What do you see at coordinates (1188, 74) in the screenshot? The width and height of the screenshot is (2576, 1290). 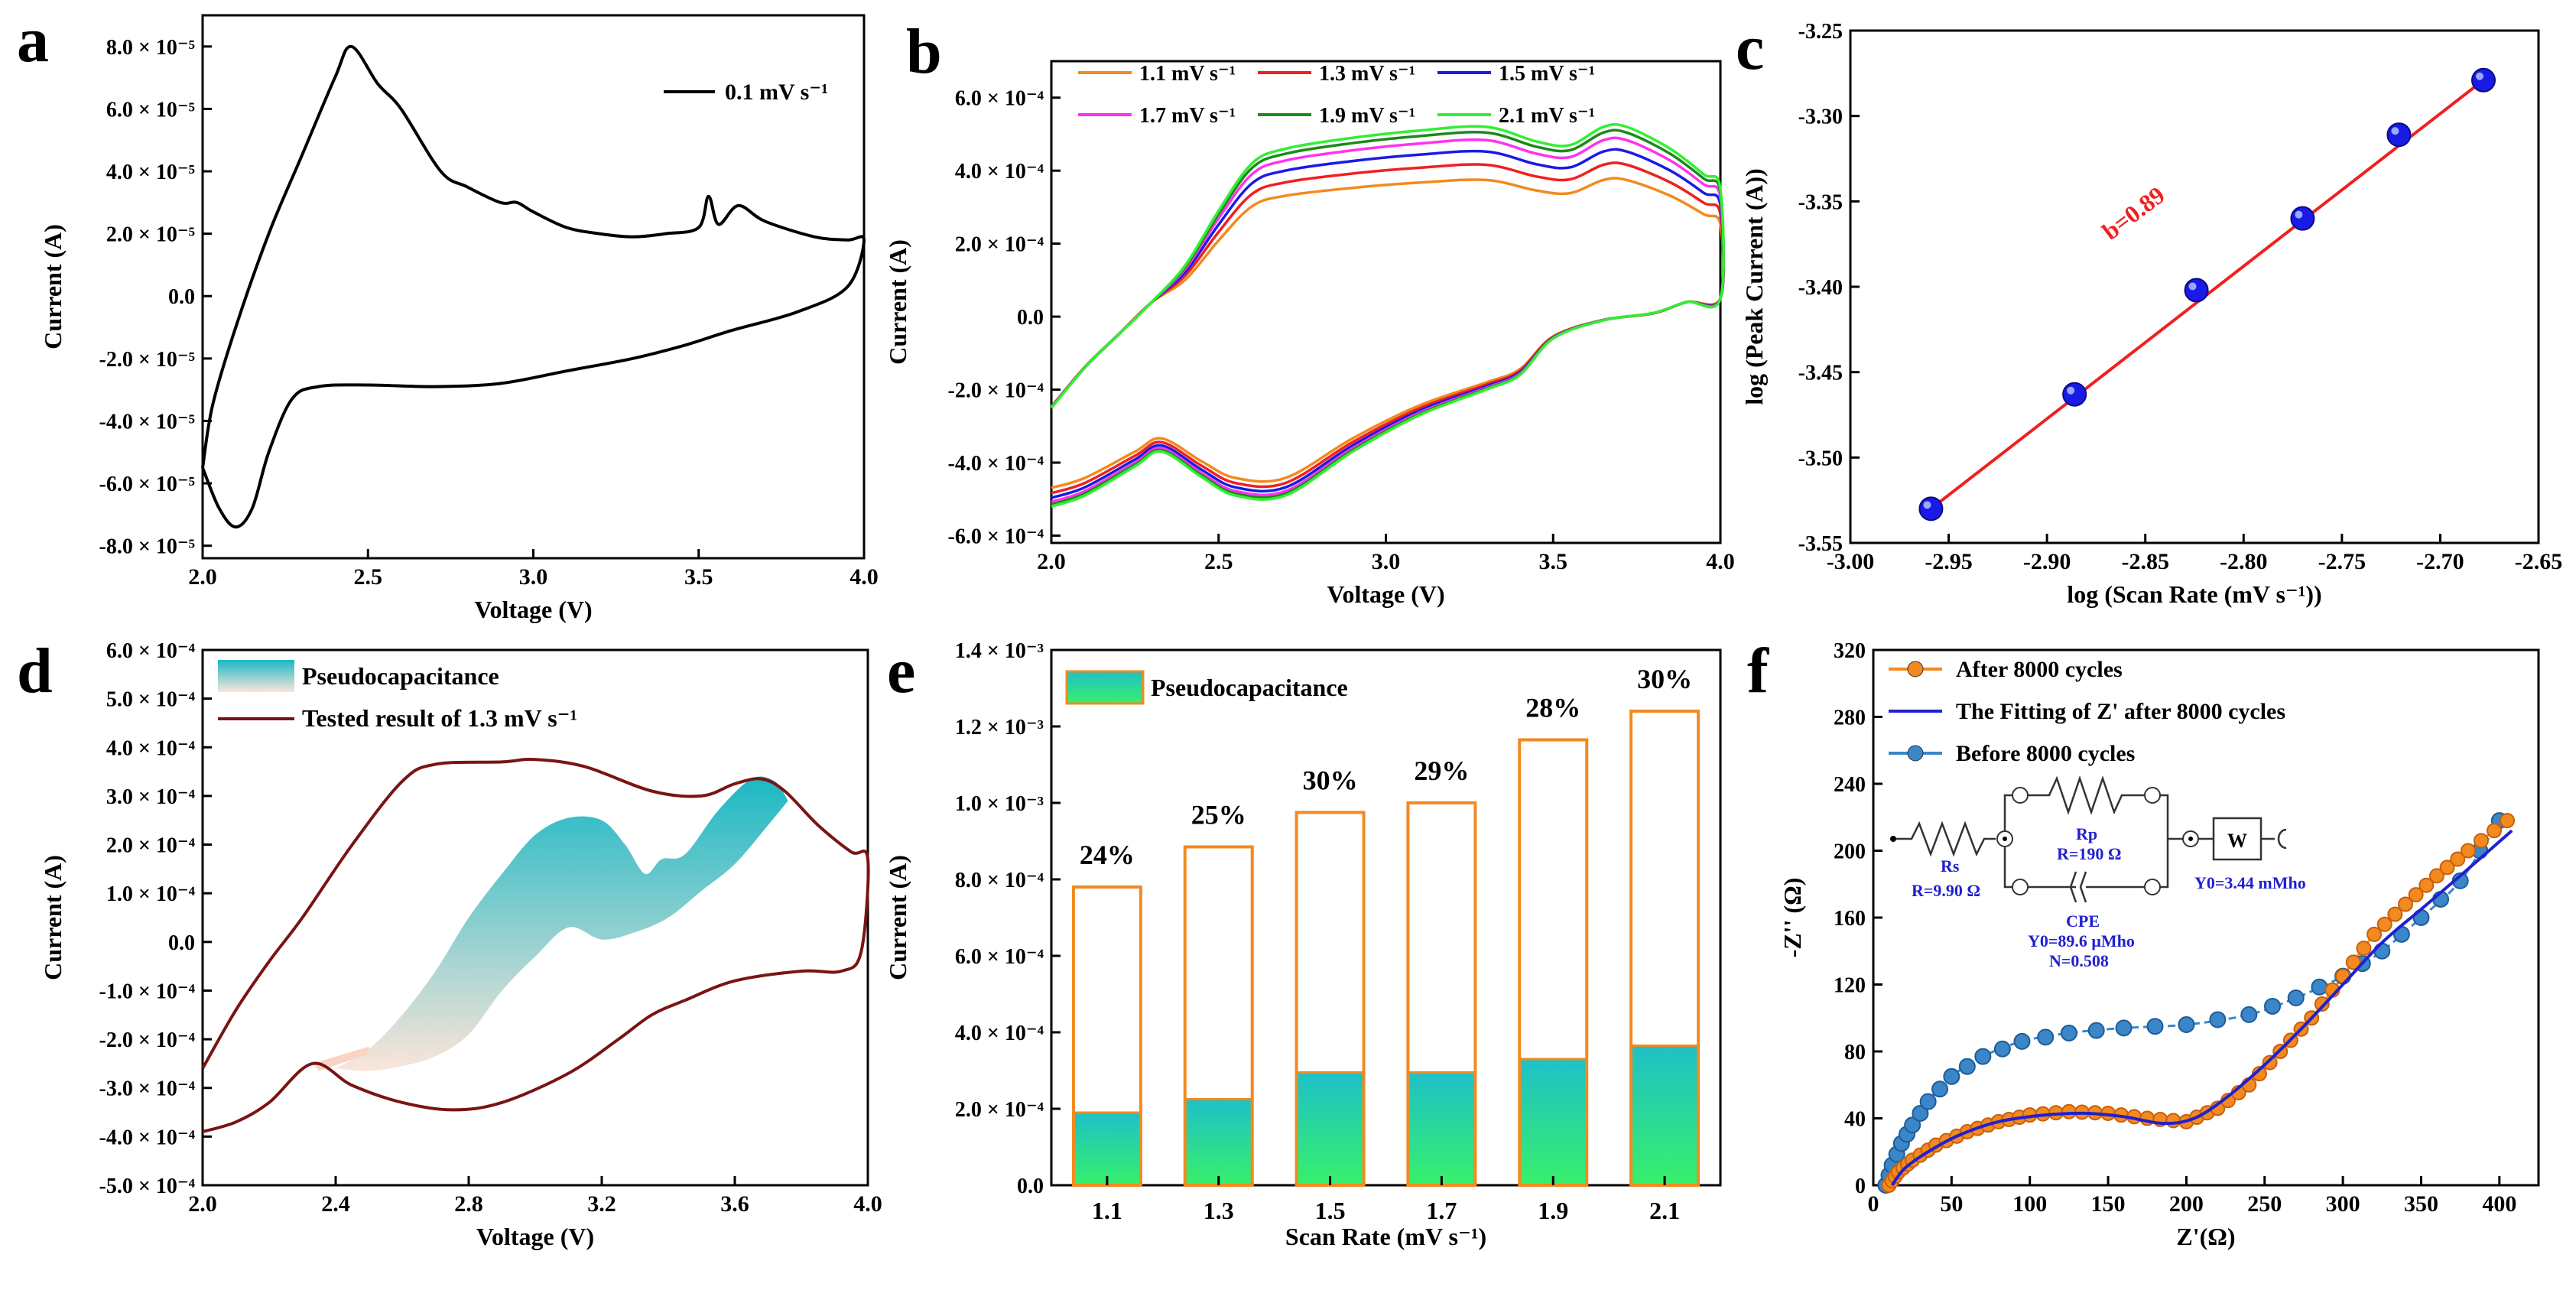 I see `legend-label: 1.1 mV s⁻¹` at bounding box center [1188, 74].